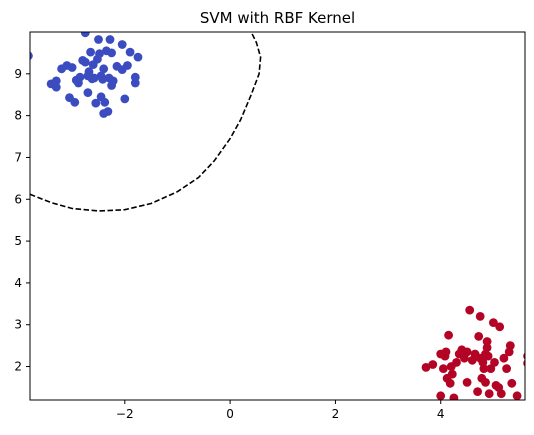 Image resolution: width=534 pixels, height=435 pixels. What do you see at coordinates (18, 325) in the screenshot?
I see `y-tick-label: 3` at bounding box center [18, 325].